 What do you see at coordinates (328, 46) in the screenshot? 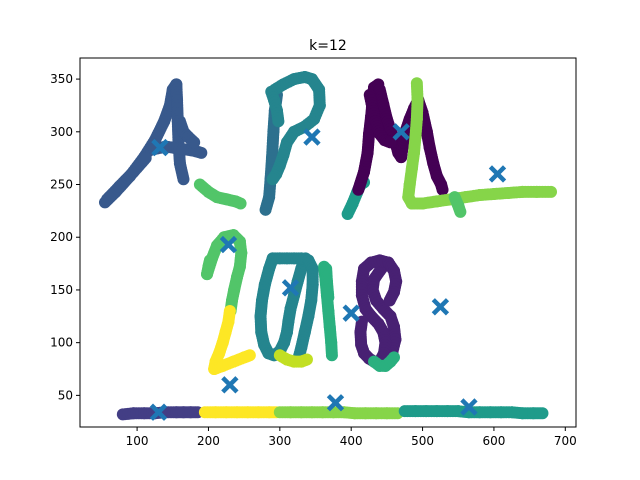
I see `chart-title: k=12` at bounding box center [328, 46].